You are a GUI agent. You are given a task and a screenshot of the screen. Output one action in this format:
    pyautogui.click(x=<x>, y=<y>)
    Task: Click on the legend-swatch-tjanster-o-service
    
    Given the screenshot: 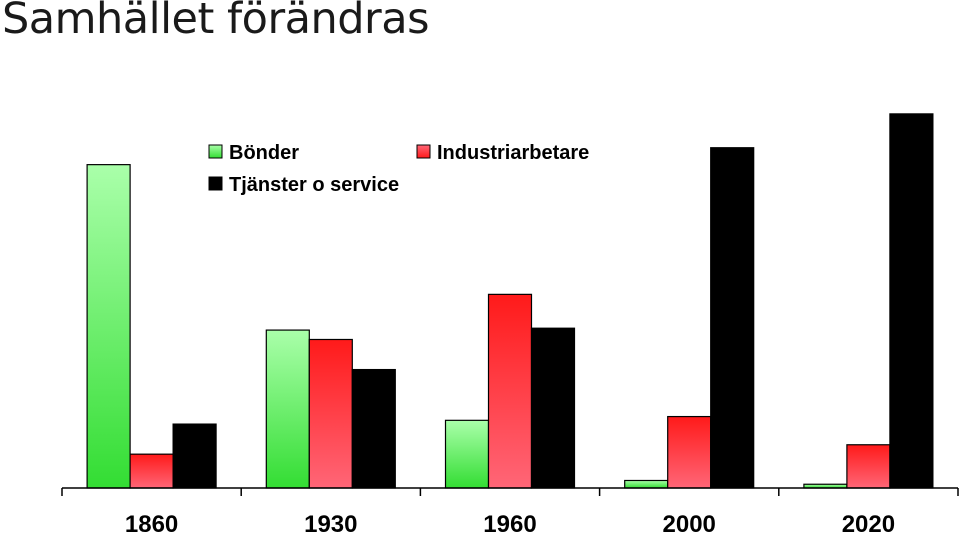 What is the action you would take?
    pyautogui.click(x=215, y=183)
    